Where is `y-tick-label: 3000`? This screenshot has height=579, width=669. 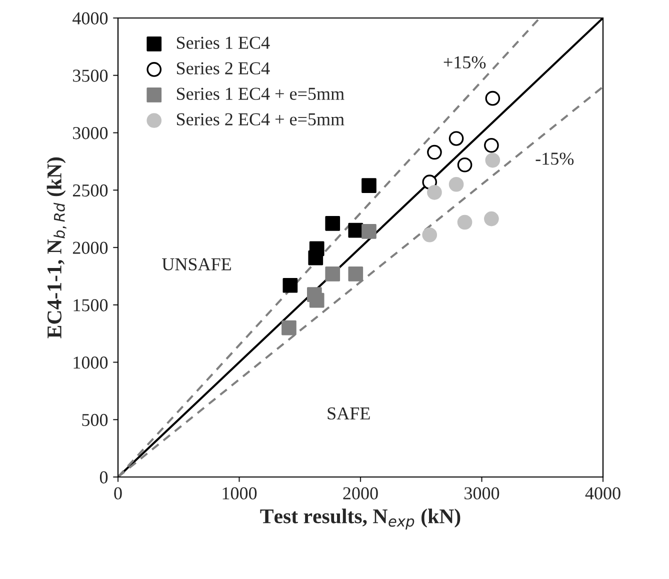 y-tick-label: 3000 is located at coordinates (90, 133).